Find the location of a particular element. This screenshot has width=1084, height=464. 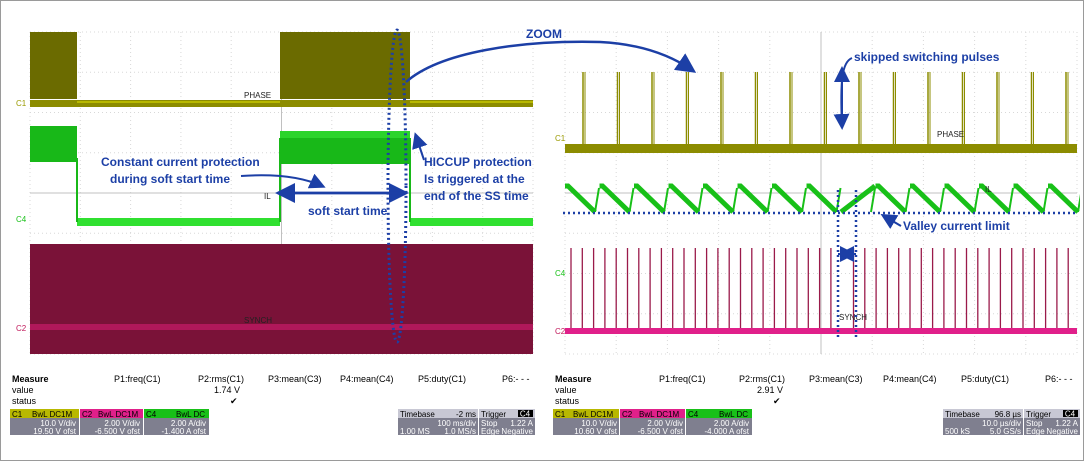

right-c4-ofst: -4.000 A ofst is located at coordinates (727, 431).